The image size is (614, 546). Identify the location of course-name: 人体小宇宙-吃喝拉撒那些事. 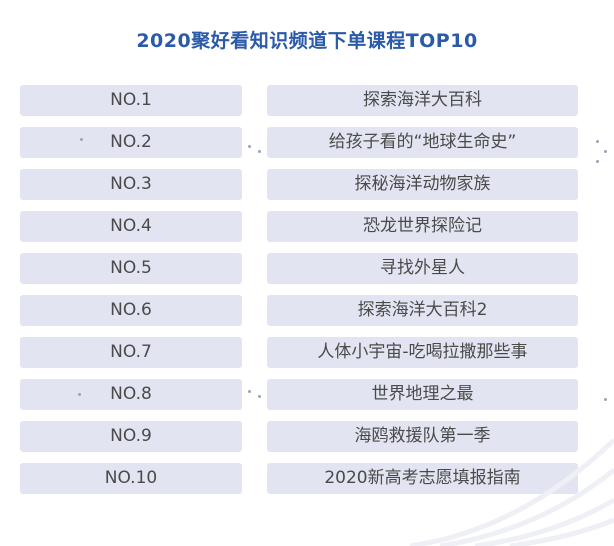
(422, 352).